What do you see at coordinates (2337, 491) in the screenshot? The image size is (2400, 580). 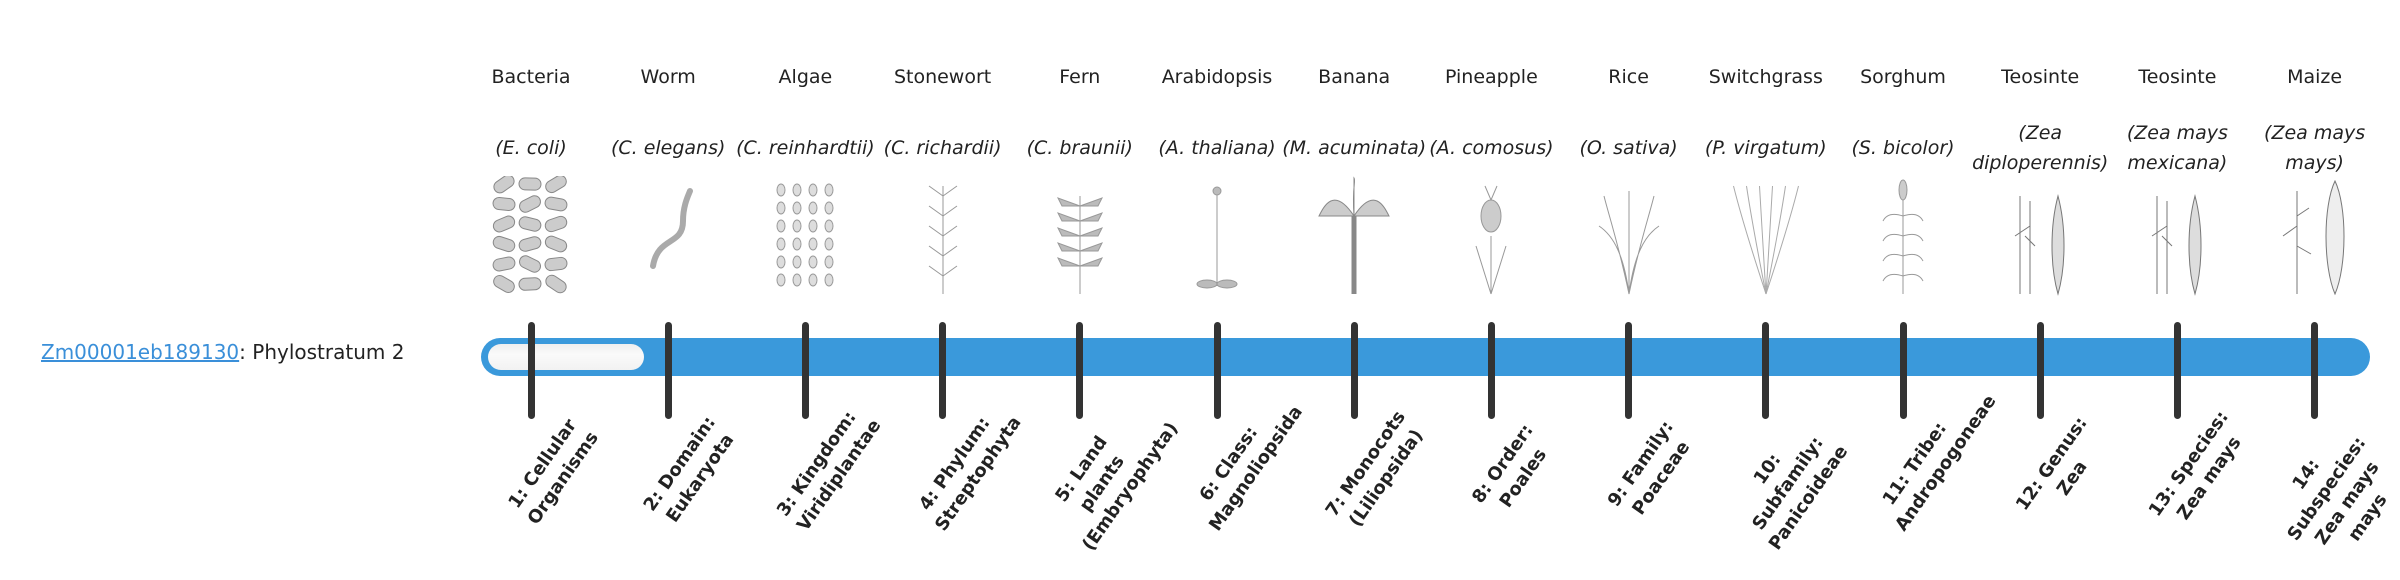 I see `stratum-label: 14: Subspecies: Zea mays mays` at bounding box center [2337, 491].